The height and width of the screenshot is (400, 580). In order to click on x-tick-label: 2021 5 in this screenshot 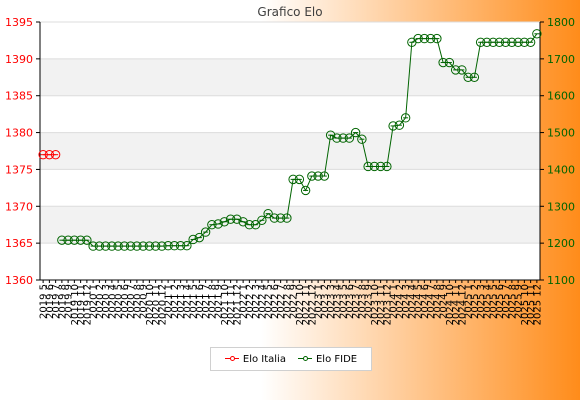, I will do `click(194, 301)`.